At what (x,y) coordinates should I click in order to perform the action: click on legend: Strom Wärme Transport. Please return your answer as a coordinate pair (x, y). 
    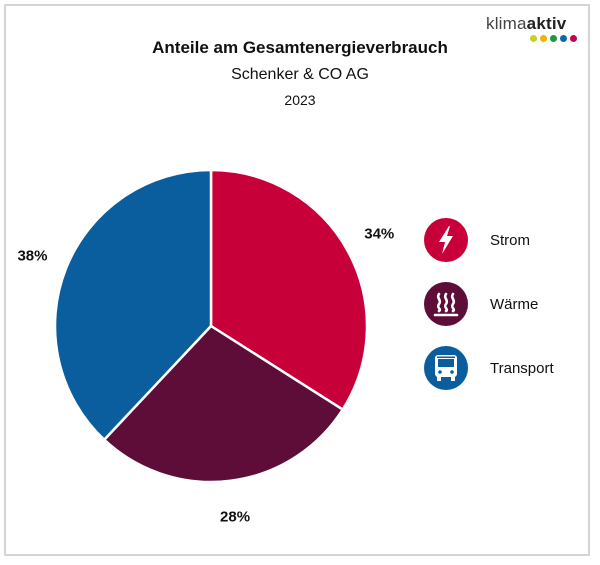
    Looking at the image, I should click on (489, 304).